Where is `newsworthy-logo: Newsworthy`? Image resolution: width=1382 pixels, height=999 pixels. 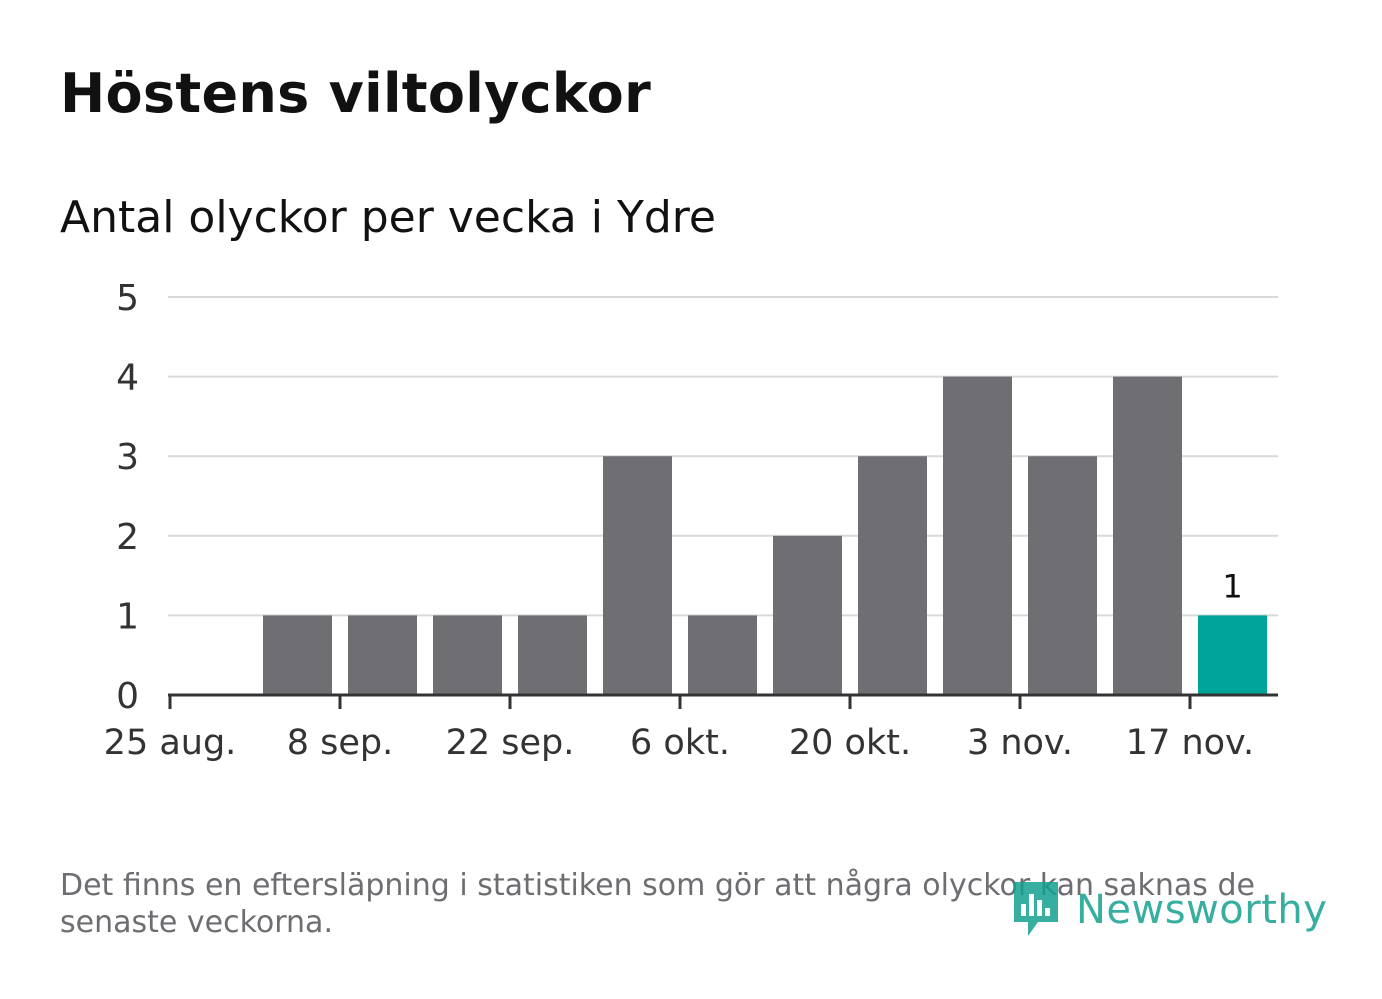 newsworthy-logo: Newsworthy is located at coordinates (1168, 910).